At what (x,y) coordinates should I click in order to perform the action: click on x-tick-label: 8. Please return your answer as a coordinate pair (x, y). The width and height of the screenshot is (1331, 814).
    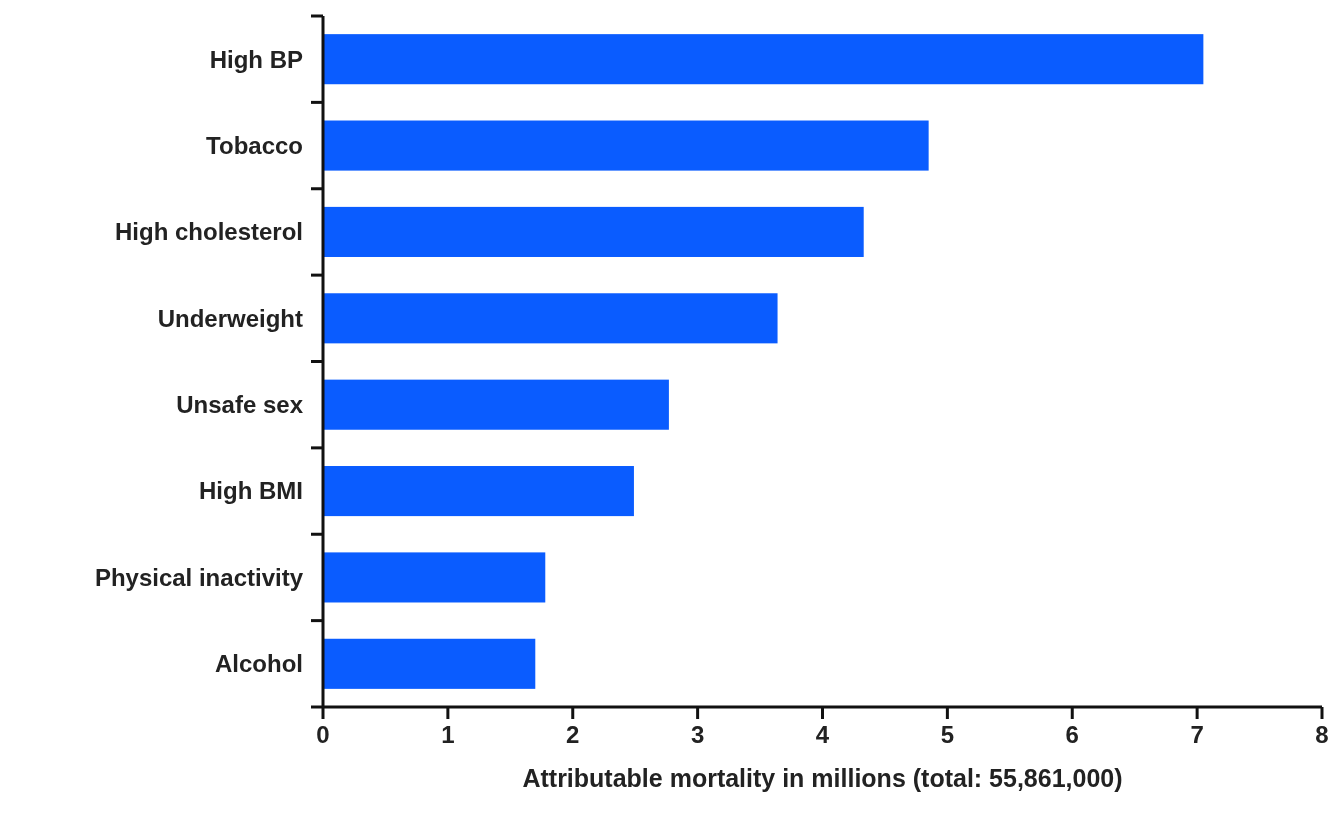
    Looking at the image, I should click on (1322, 734).